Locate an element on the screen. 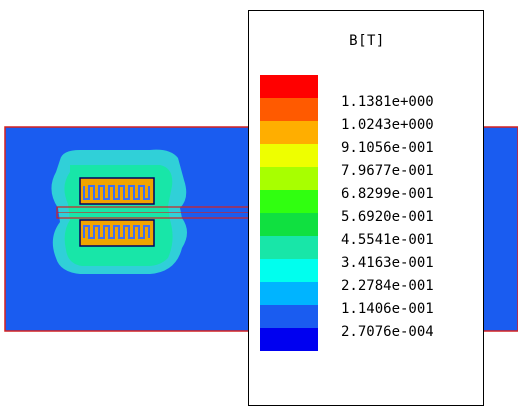  legend-value-7: 4.5541e-001 is located at coordinates (387, 240).